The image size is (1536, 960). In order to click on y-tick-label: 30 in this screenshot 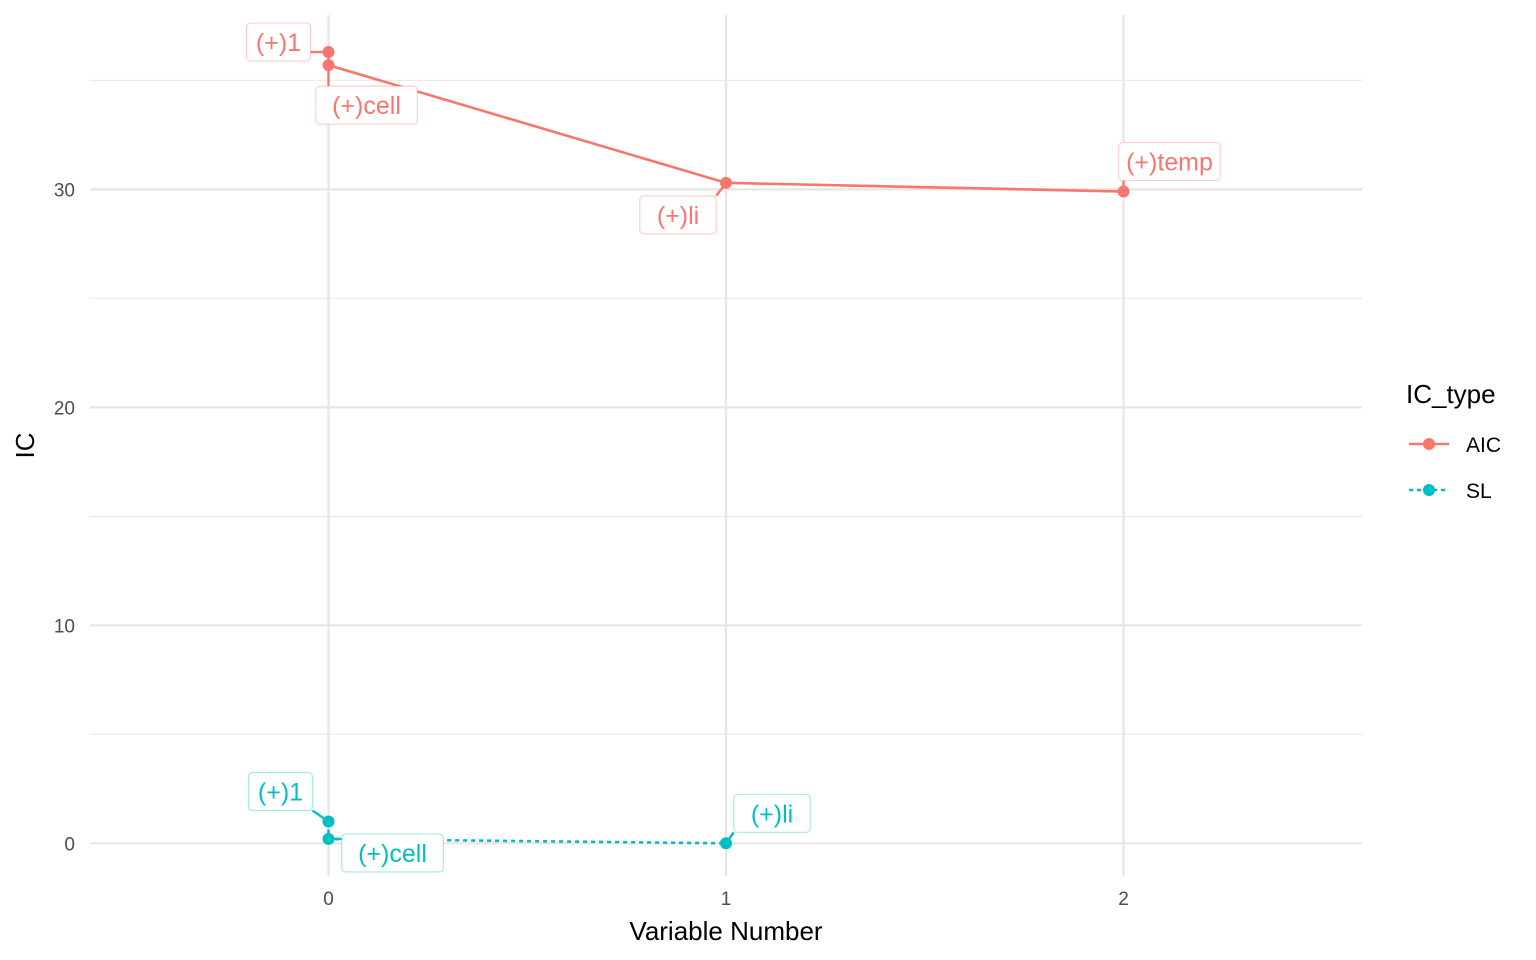, I will do `click(64, 190)`.